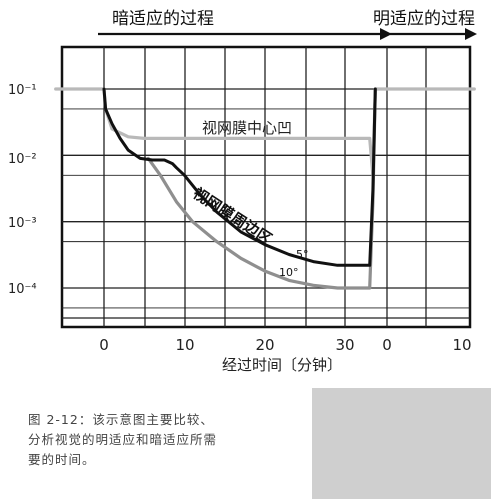  What do you see at coordinates (22, 289) in the screenshot?
I see `y-tick-label: 10⁻⁴` at bounding box center [22, 289].